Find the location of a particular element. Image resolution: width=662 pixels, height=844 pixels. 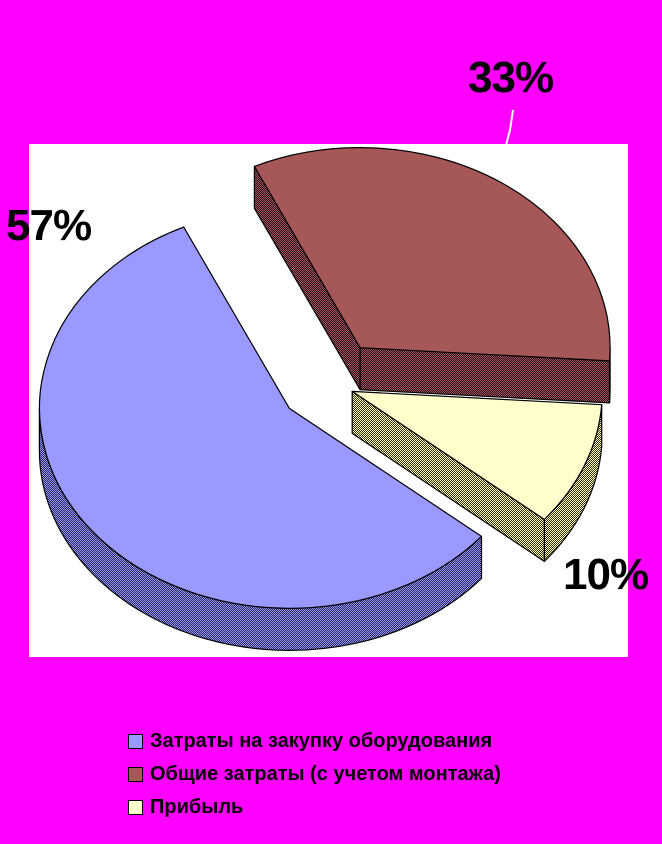

pie-slice-2-top is located at coordinates (477, 455).